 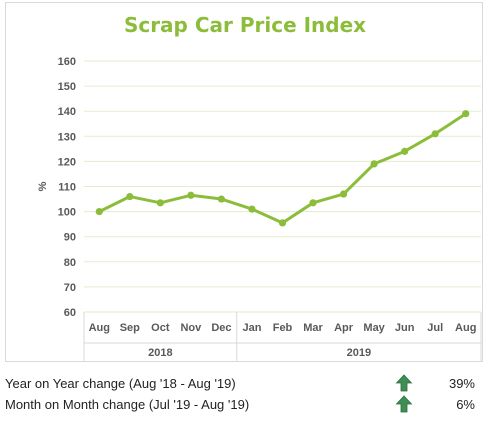 What do you see at coordinates (67, 162) in the screenshot?
I see `y-tick-label: 120` at bounding box center [67, 162].